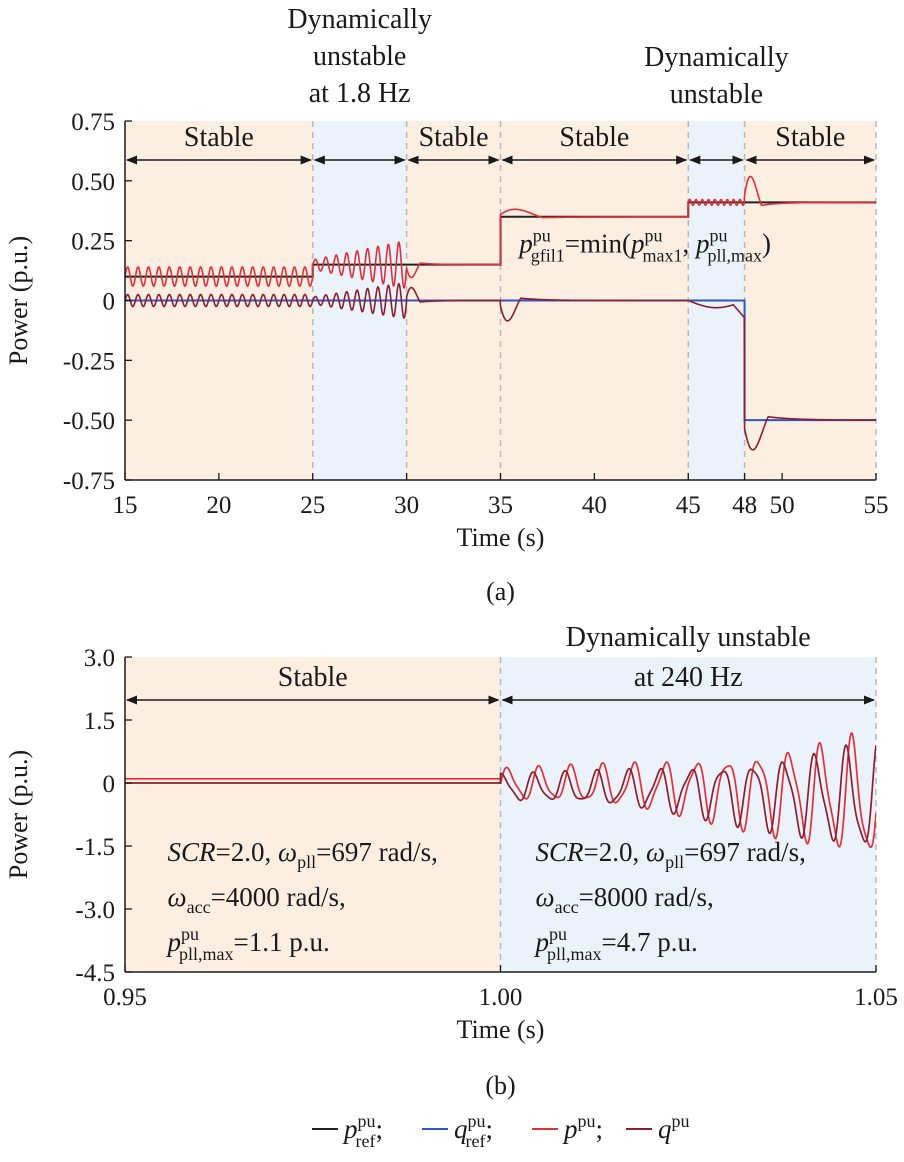 This screenshot has width=904, height=1162. I want to click on text-run: ), so click(766, 244).